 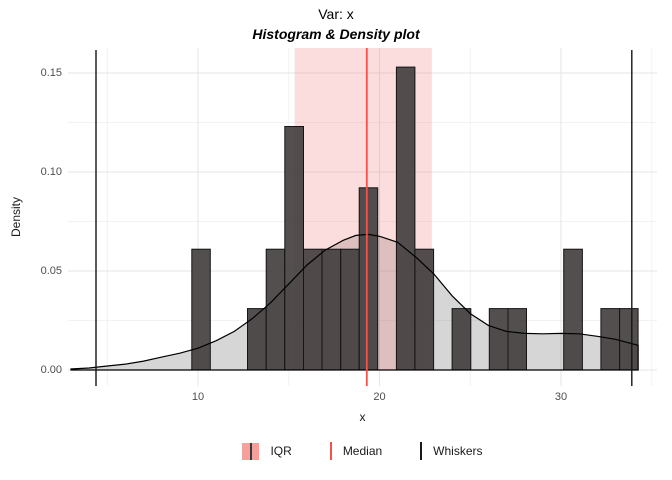 I want to click on median-line-icon, so click(x=330, y=451).